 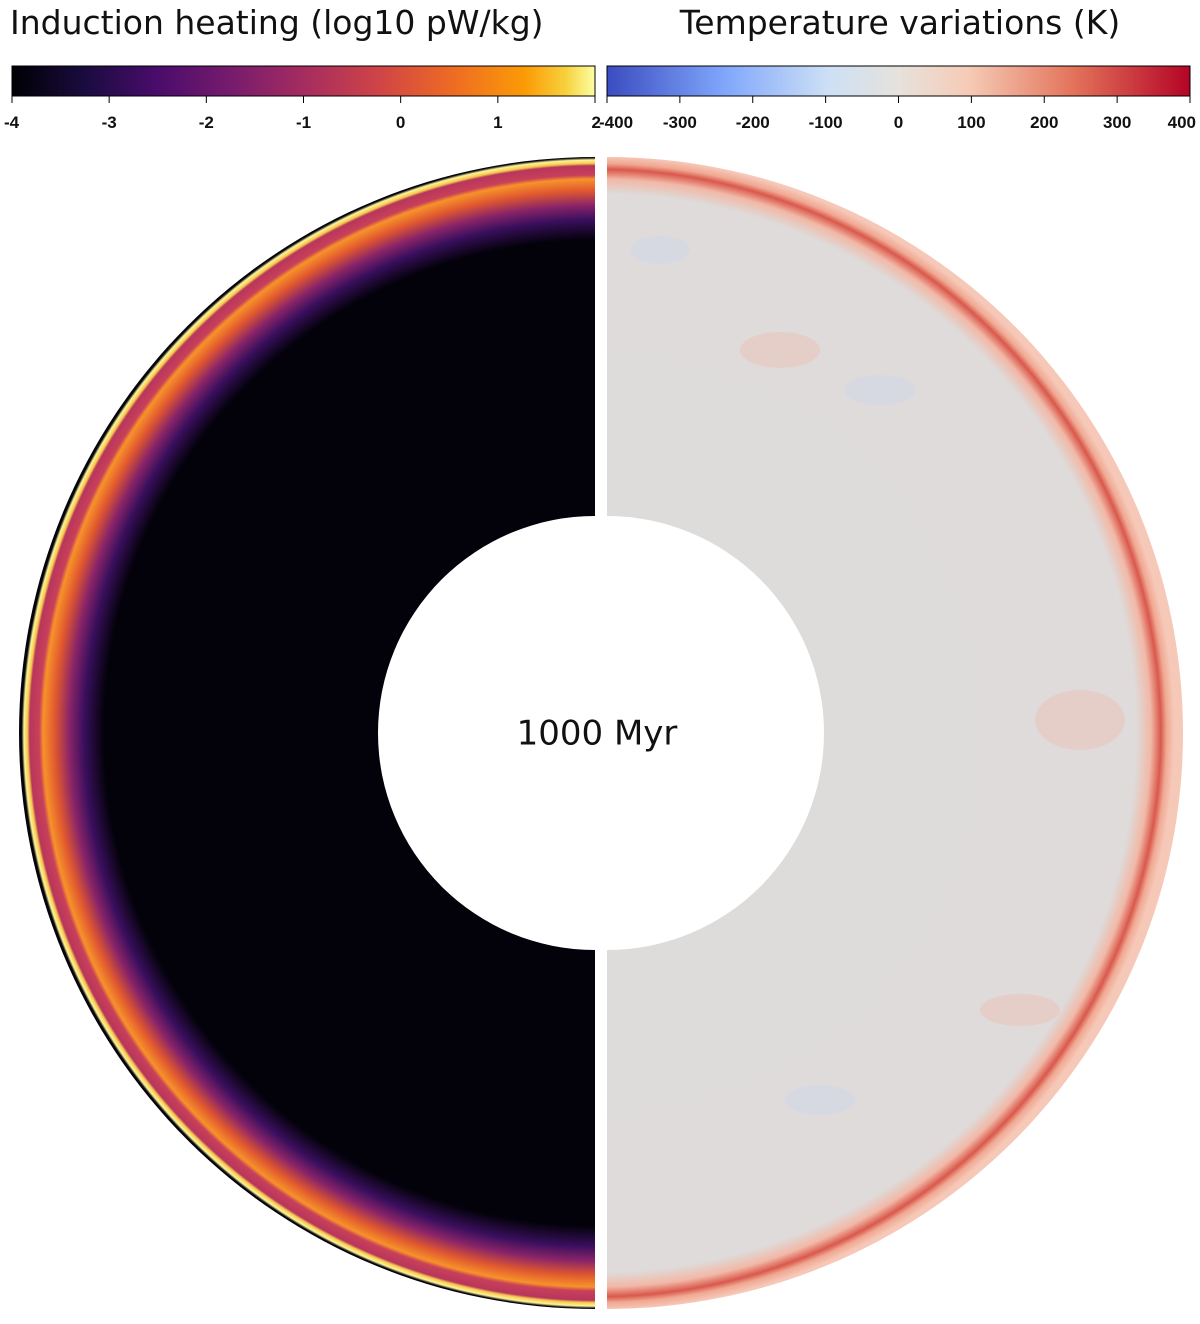 What do you see at coordinates (1044, 122) in the screenshot?
I see `tick-label: 200` at bounding box center [1044, 122].